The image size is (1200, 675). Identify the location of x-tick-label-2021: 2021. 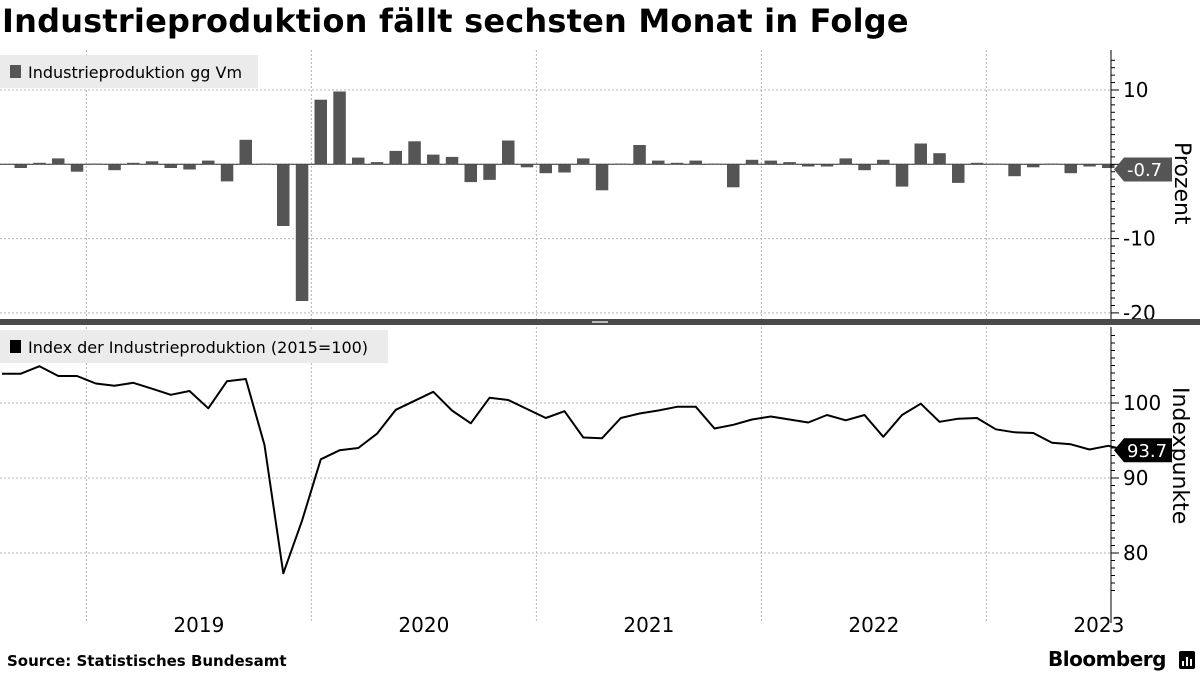
(648, 625).